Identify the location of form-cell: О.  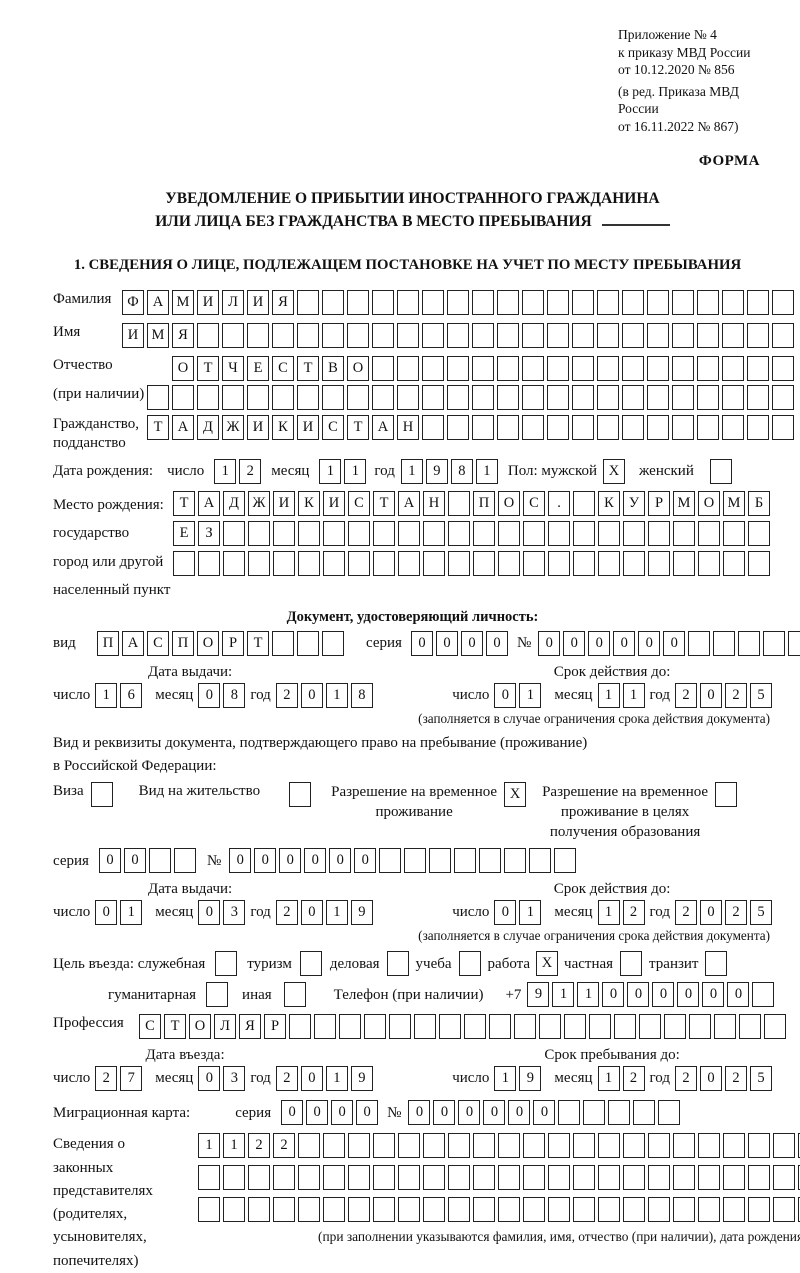
(200, 1027).